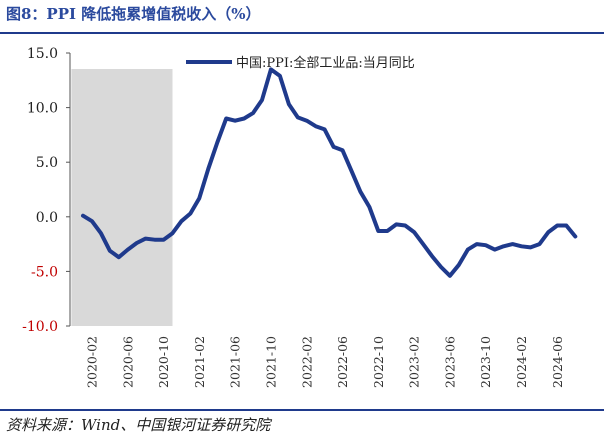 This screenshot has height=438, width=604. Describe the element at coordinates (138, 425) in the screenshot. I see `source-note: 资料来源：Wind、中国银河证券研究院` at that location.